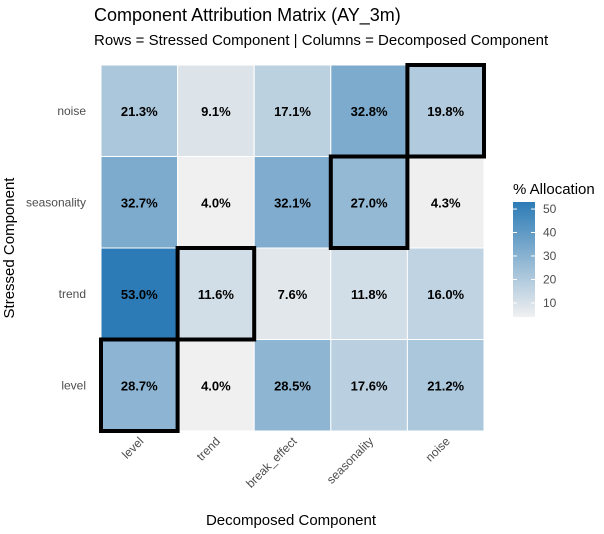 The width and height of the screenshot is (604, 534). I want to click on cell-value-label: 19.8%, so click(445, 111).